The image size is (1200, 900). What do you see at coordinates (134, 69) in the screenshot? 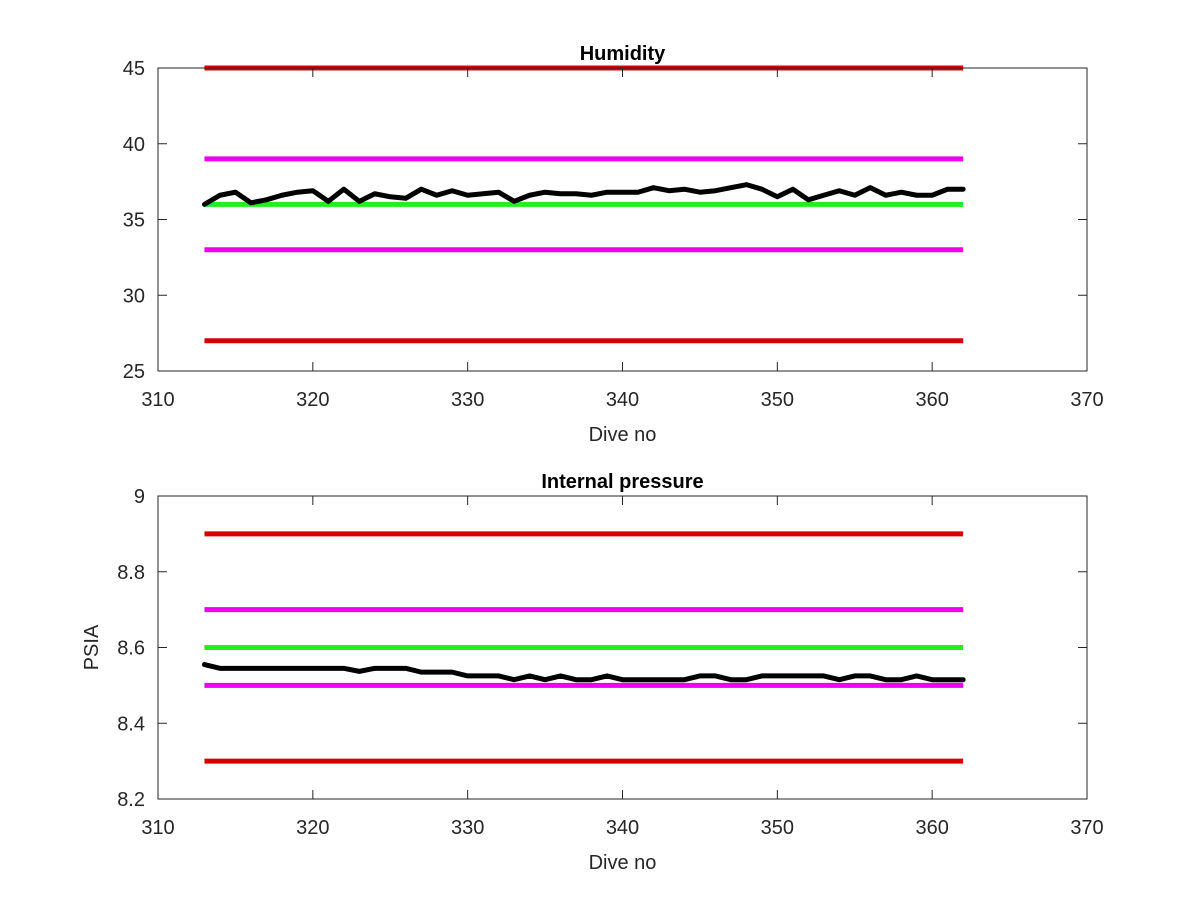
I see `y-tick-label: 45` at bounding box center [134, 69].